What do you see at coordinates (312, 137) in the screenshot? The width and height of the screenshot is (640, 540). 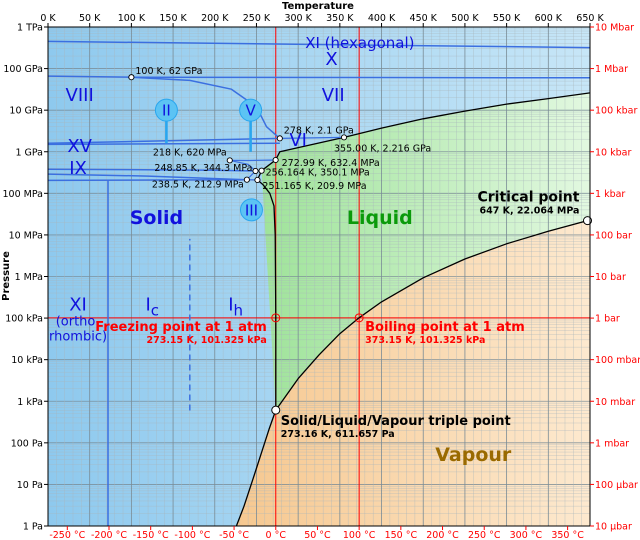 I see `boundary-vi-vii` at bounding box center [312, 137].